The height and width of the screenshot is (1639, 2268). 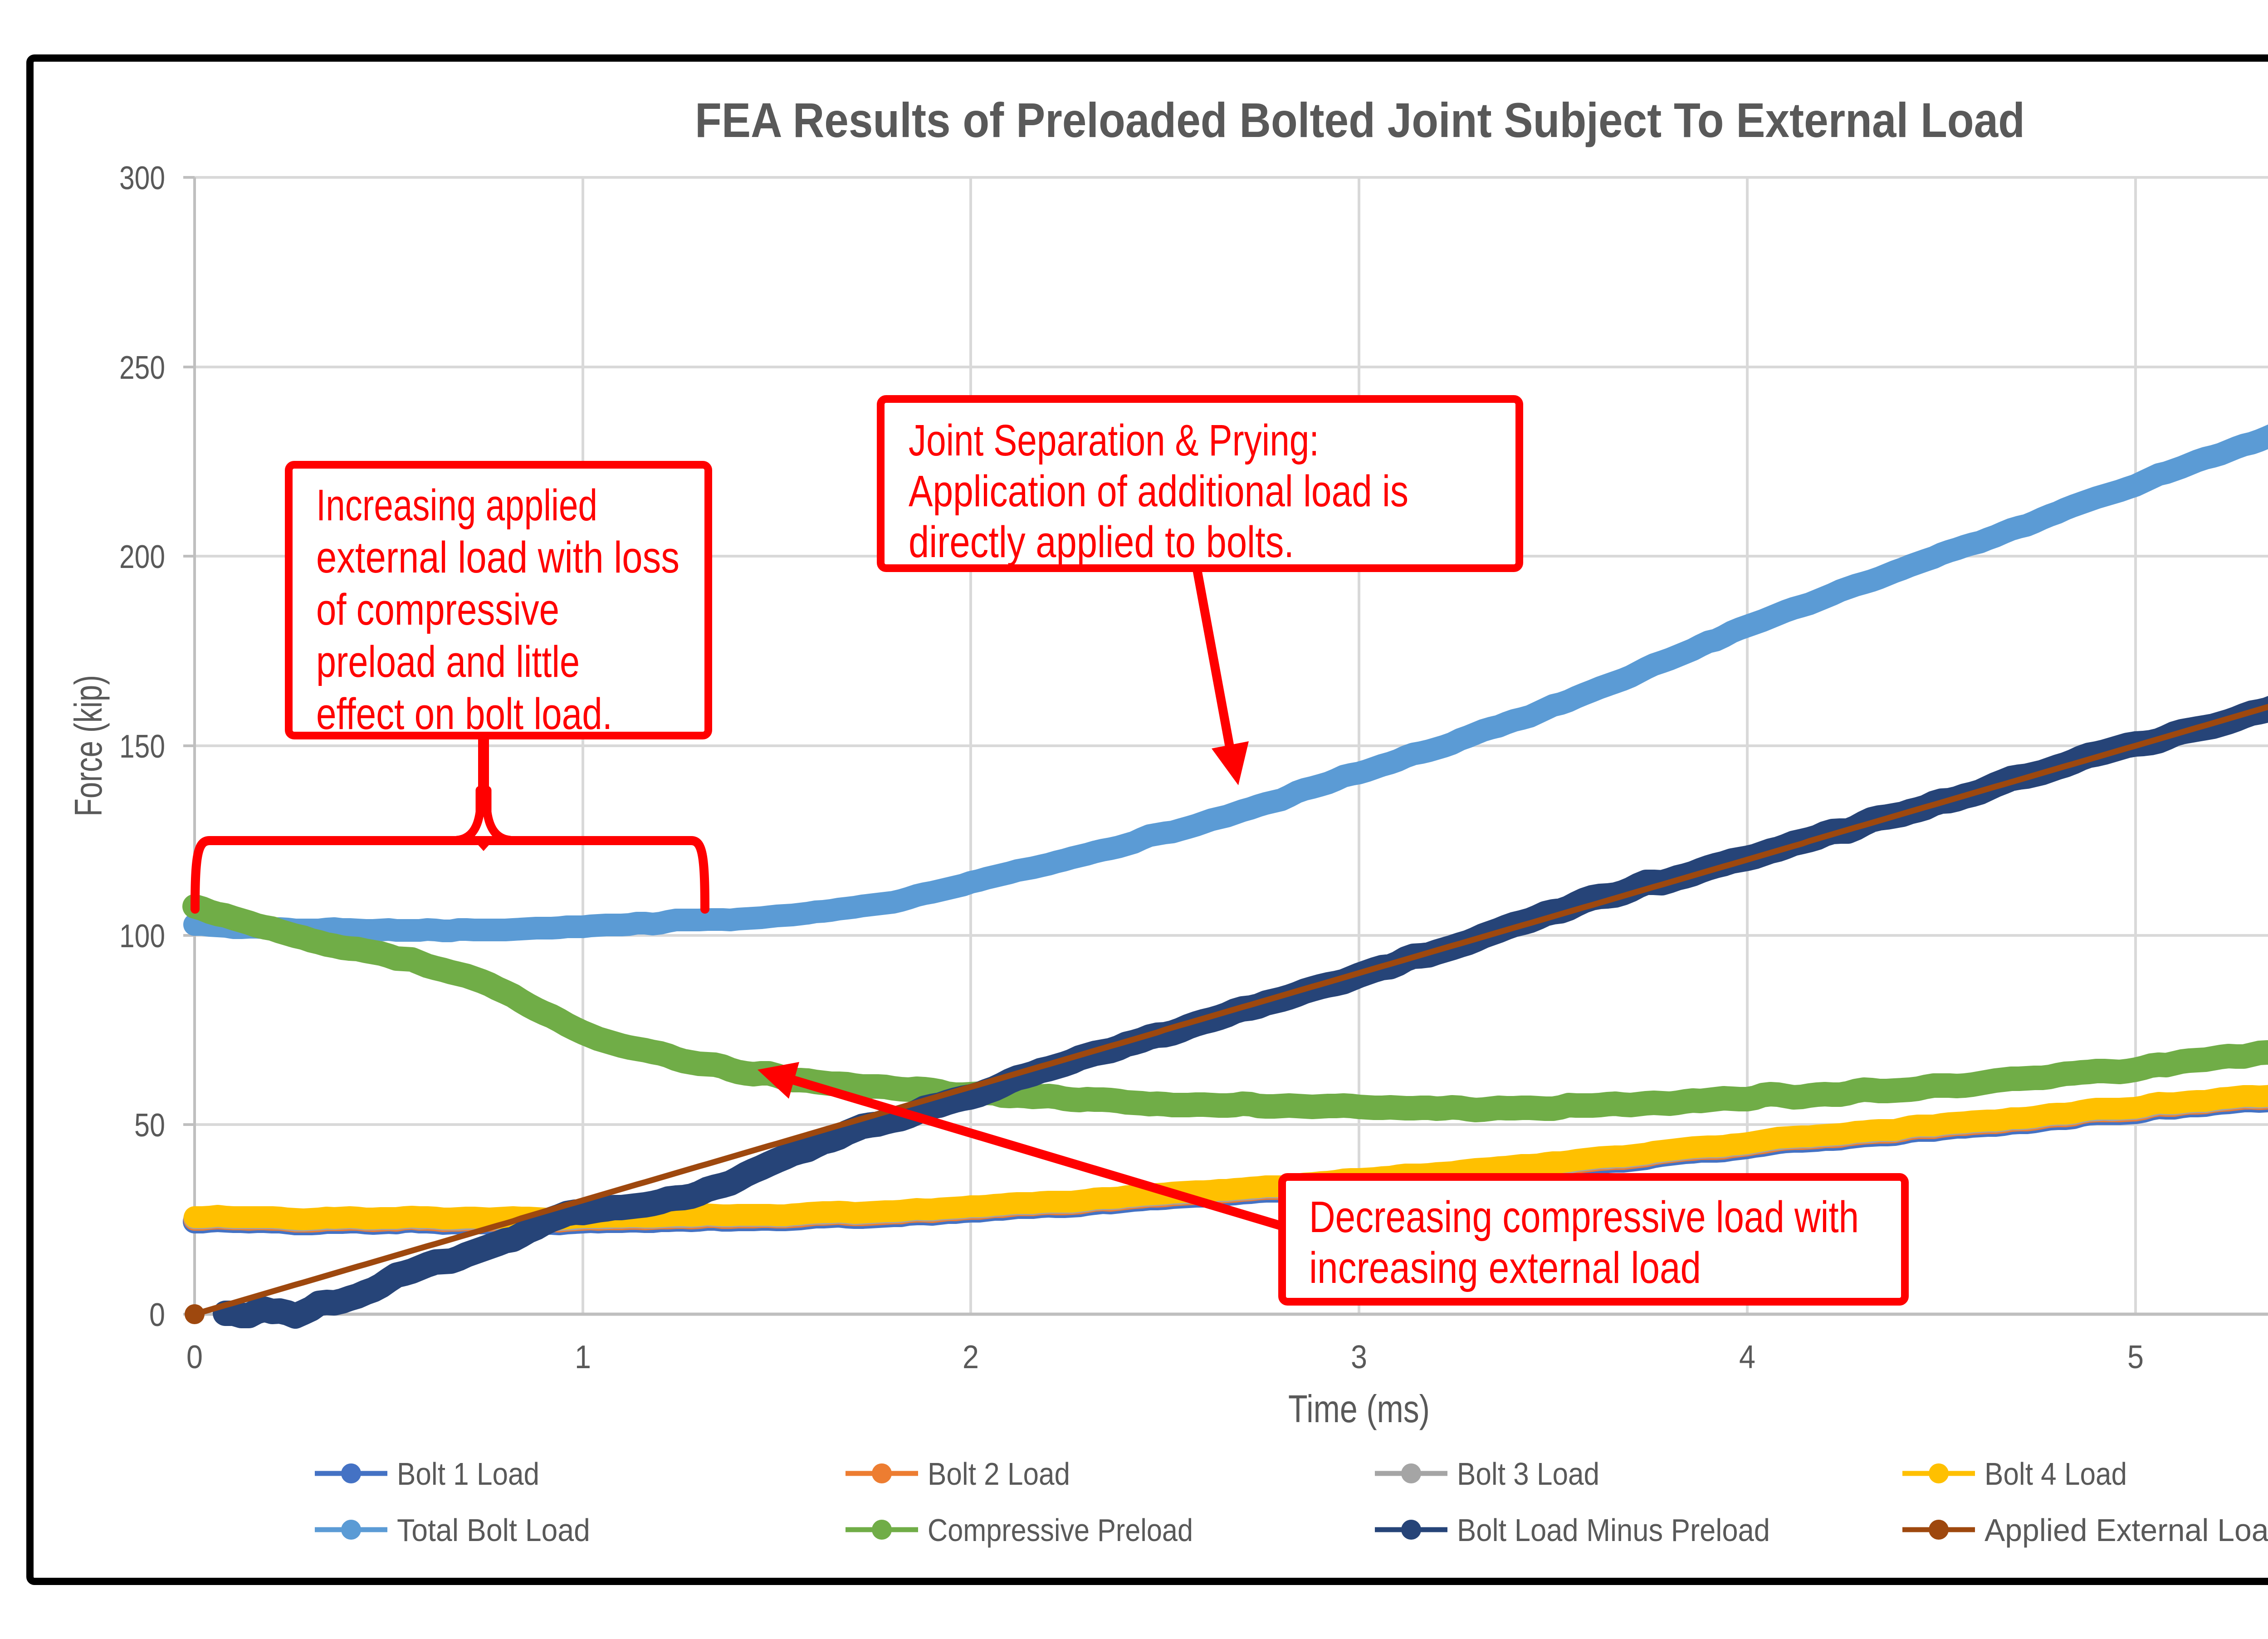 I want to click on svg-text: Bolt 4 Load, so click(x=2056, y=1474).